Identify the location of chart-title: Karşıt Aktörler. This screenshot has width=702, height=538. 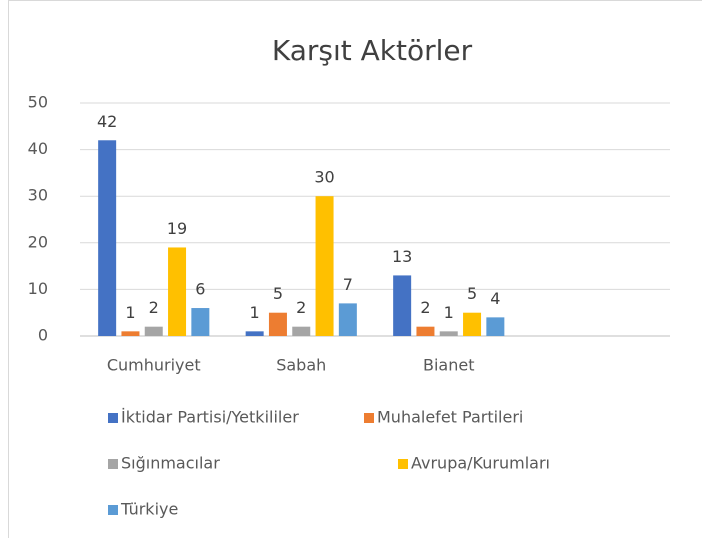
(372, 50).